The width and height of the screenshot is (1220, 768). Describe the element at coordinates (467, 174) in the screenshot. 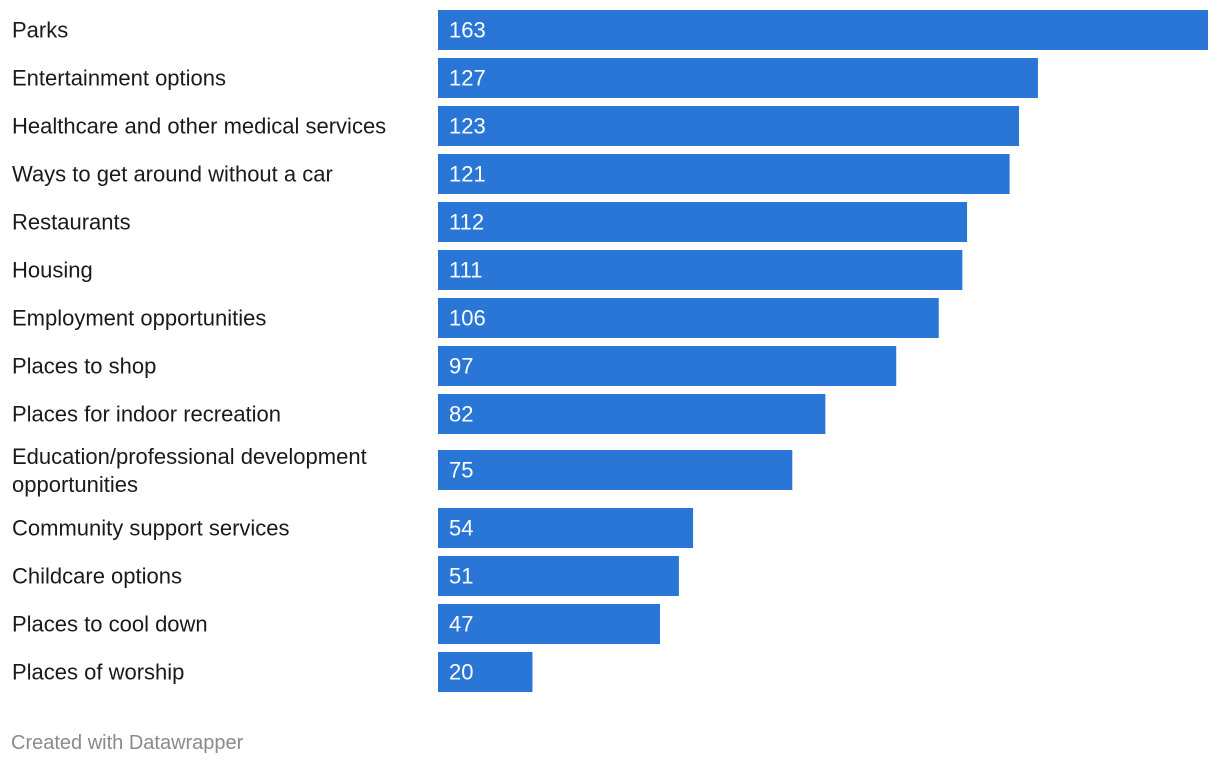

I see `bar-value-label: 121` at that location.